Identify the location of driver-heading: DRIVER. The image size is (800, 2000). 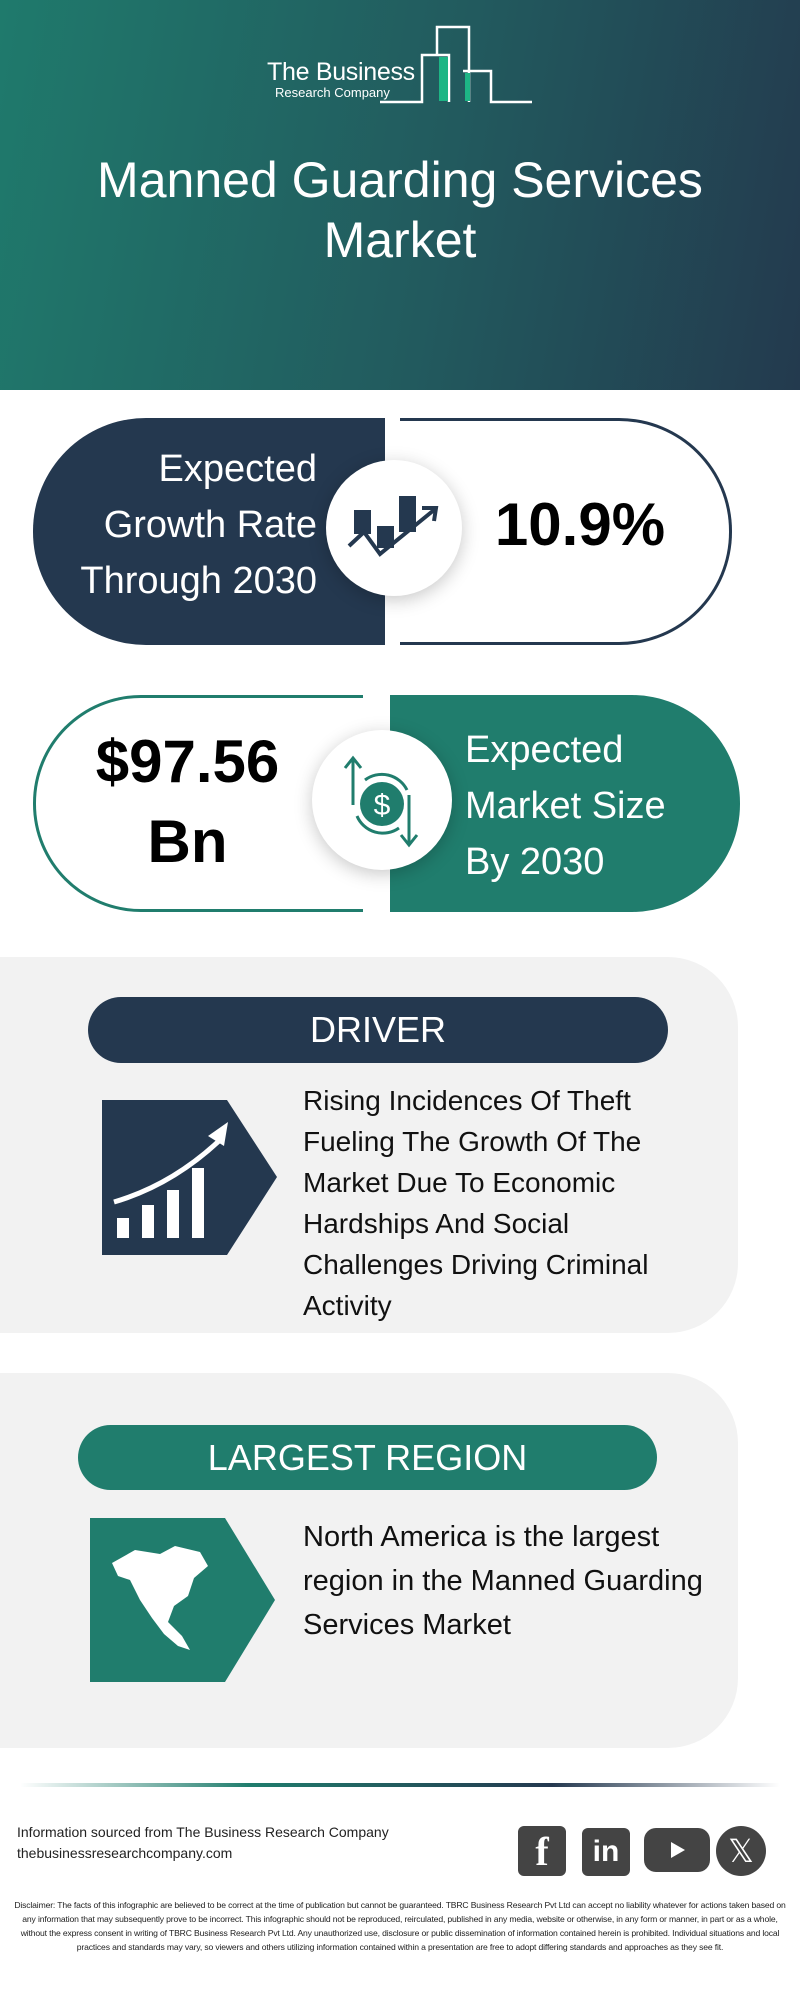
(378, 1030).